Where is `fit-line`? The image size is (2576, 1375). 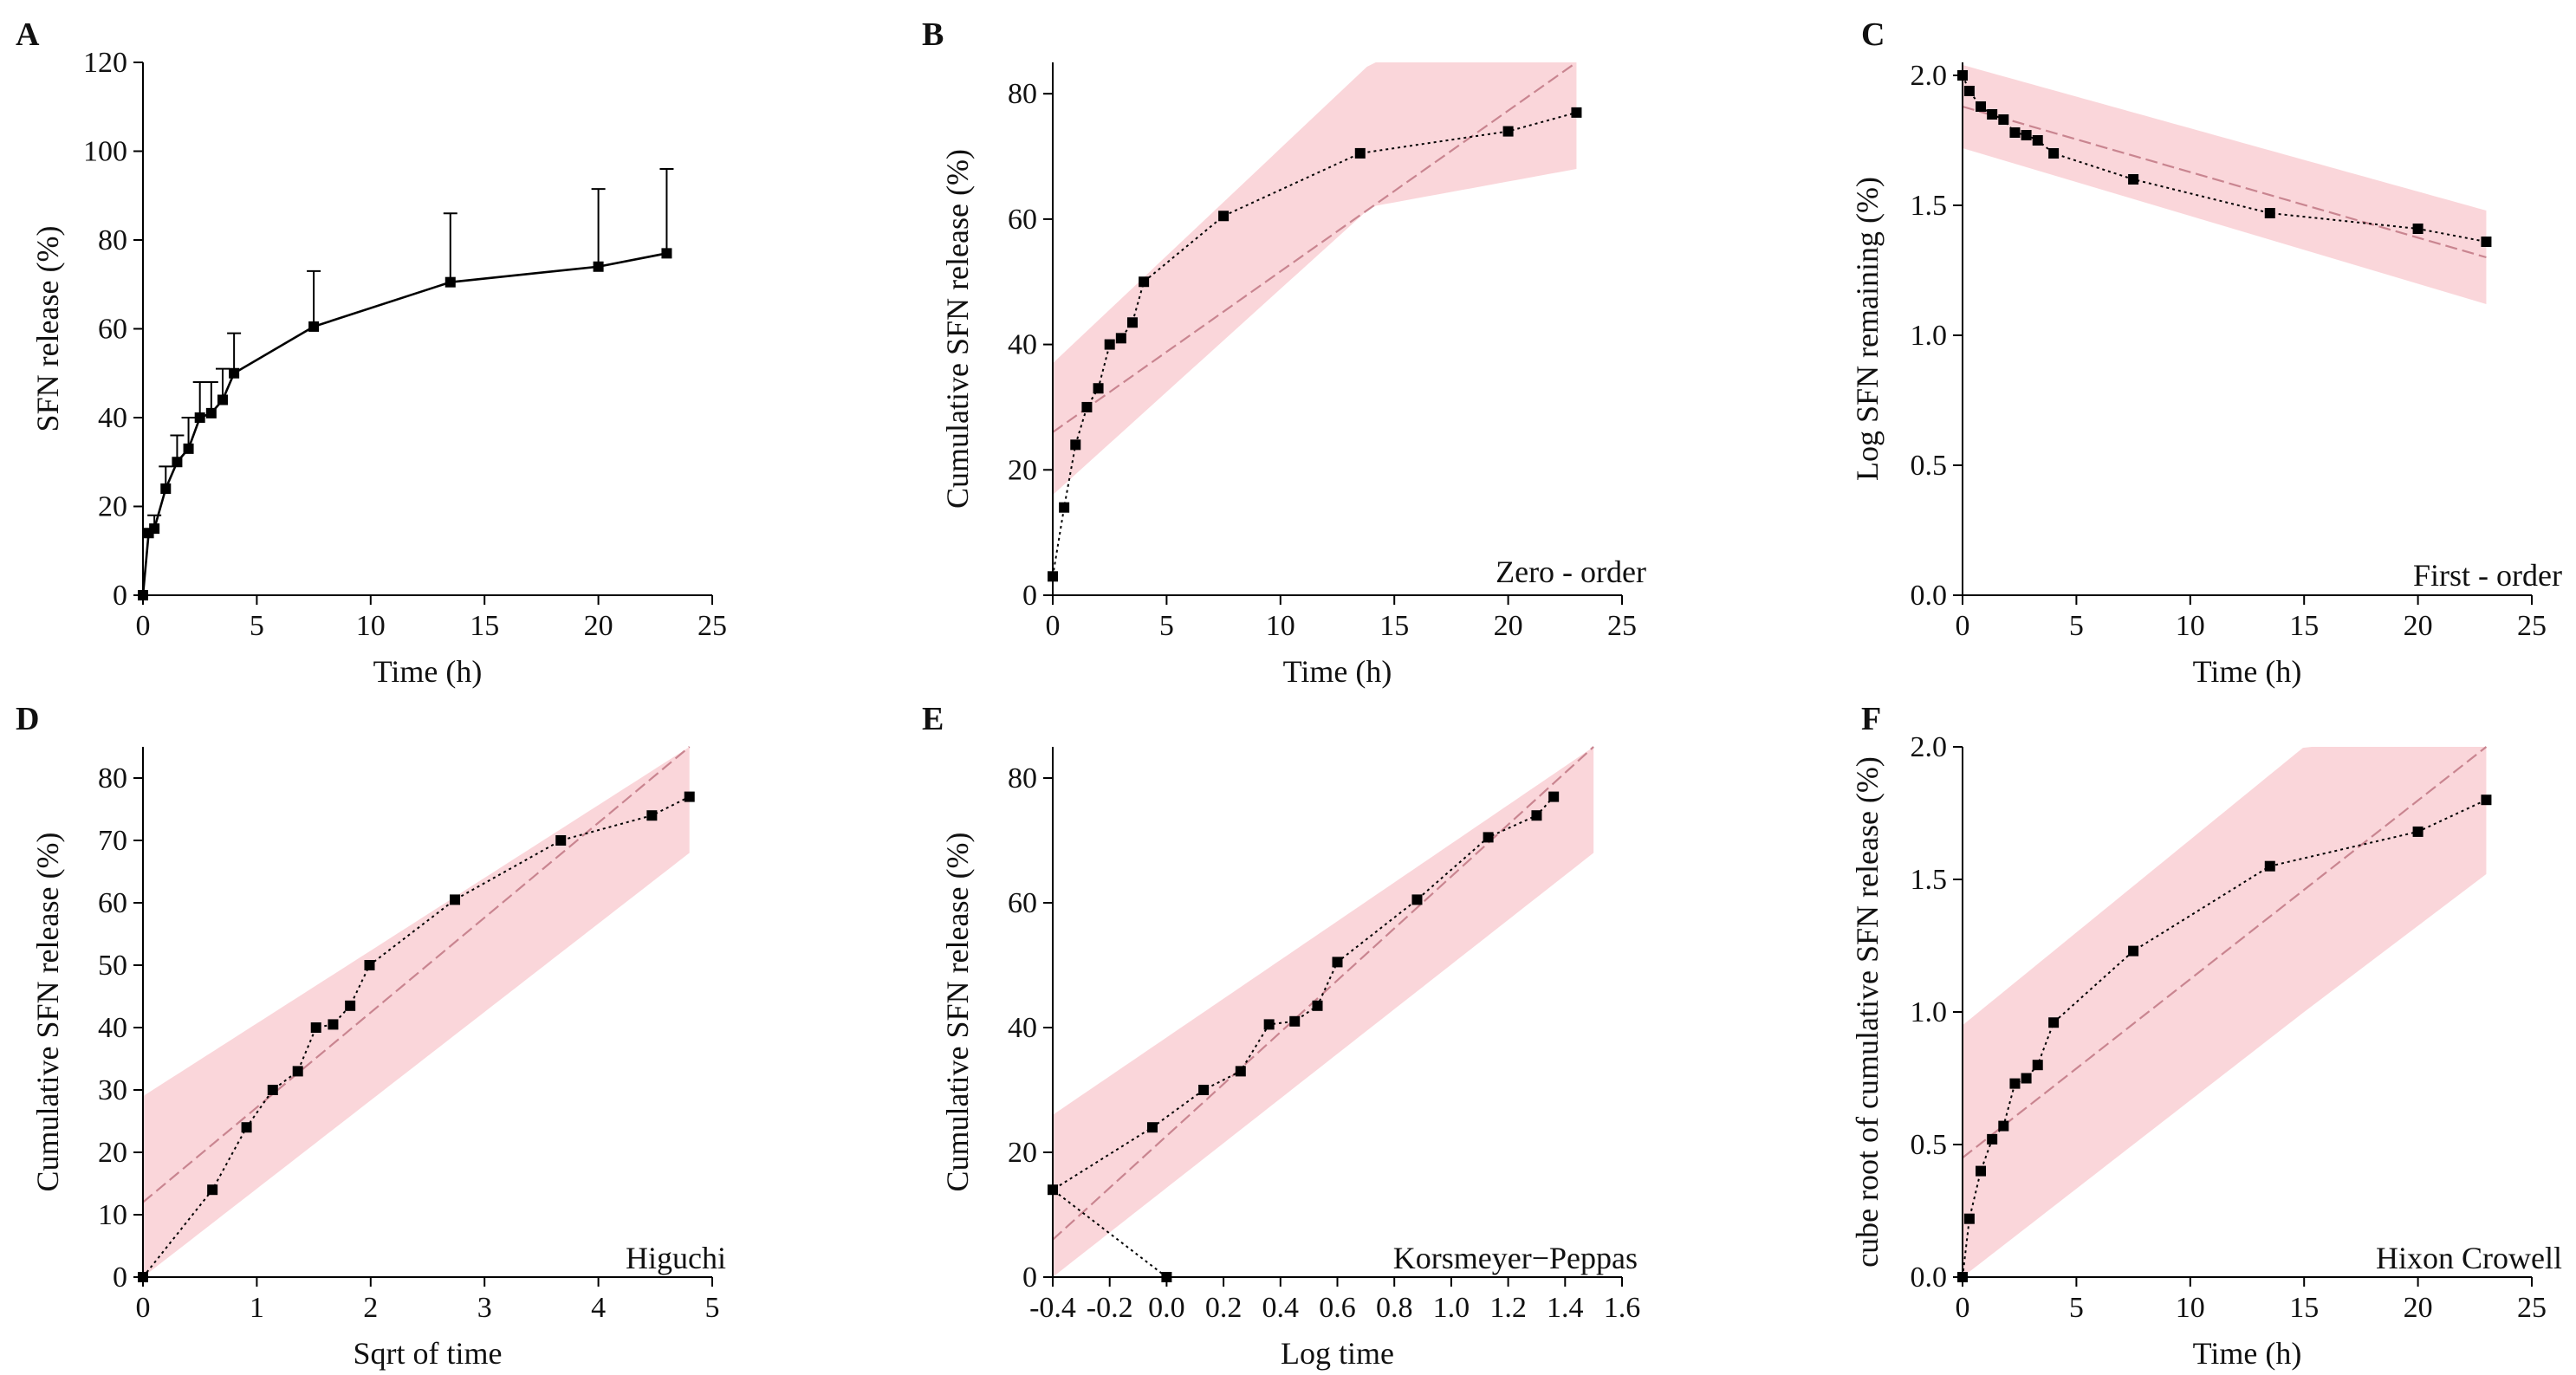
fit-line is located at coordinates (2225, 952).